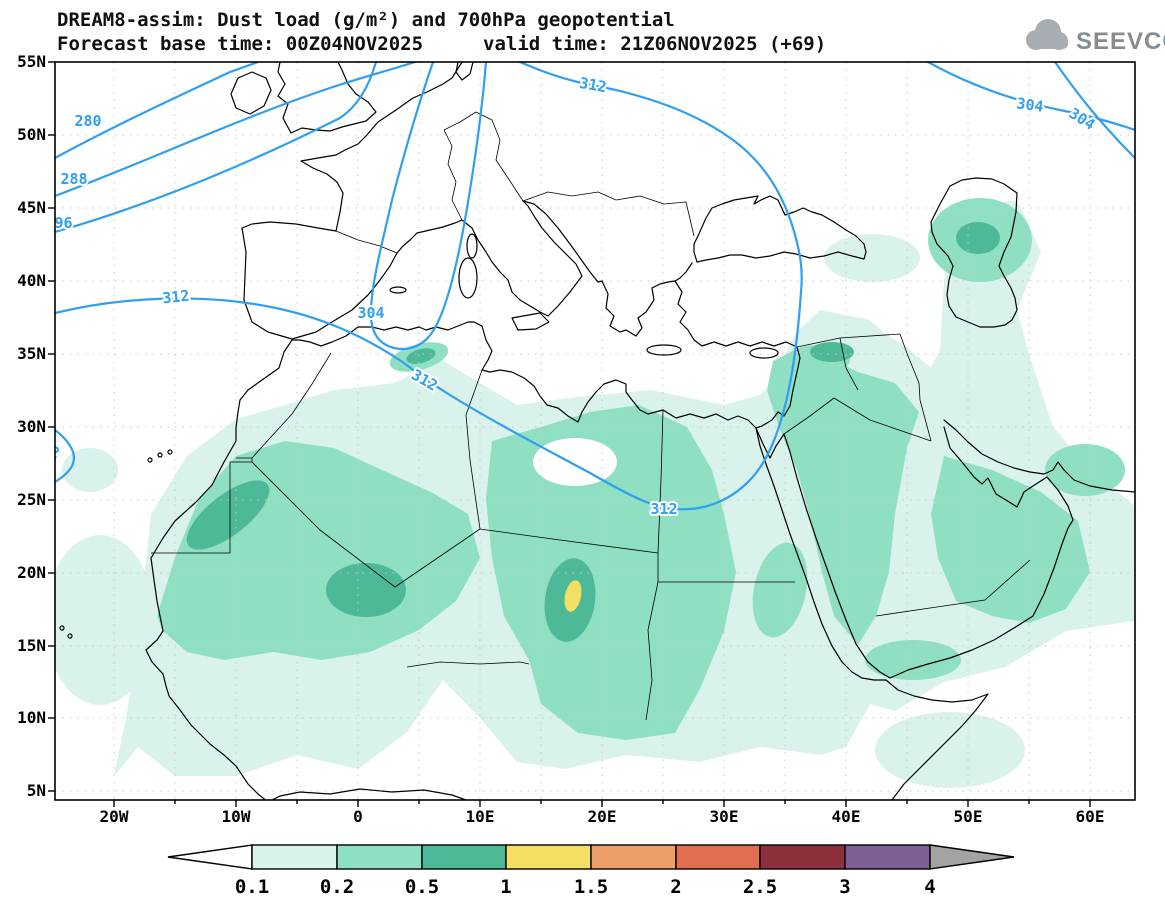 This screenshot has width=1165, height=907. I want to click on dust-med-yemen, so click(913, 660).